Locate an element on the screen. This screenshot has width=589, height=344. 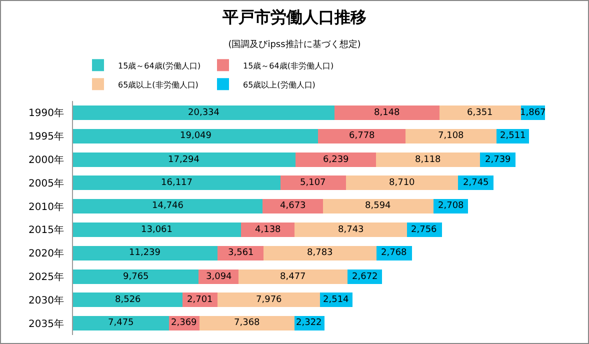
data-label: 3,561 is located at coordinates (241, 253).